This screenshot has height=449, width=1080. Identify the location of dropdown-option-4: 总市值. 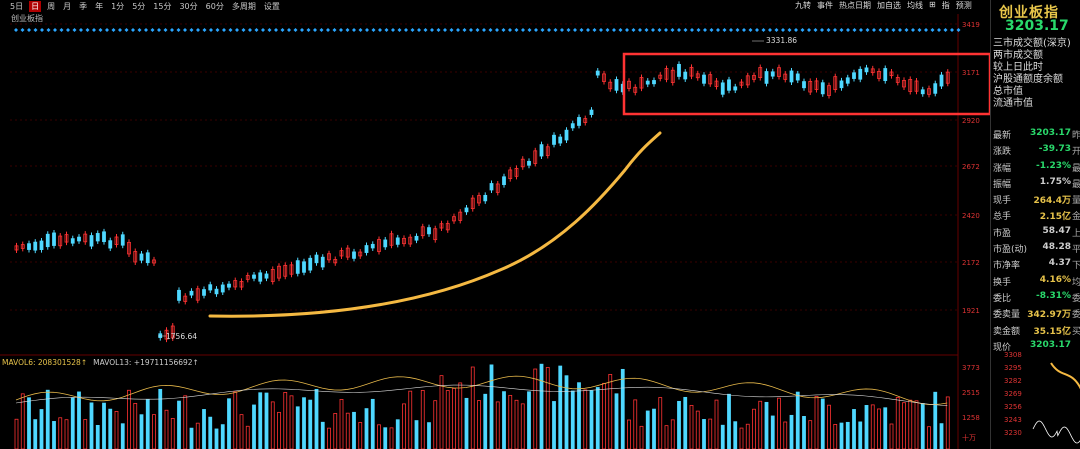
(1008, 91).